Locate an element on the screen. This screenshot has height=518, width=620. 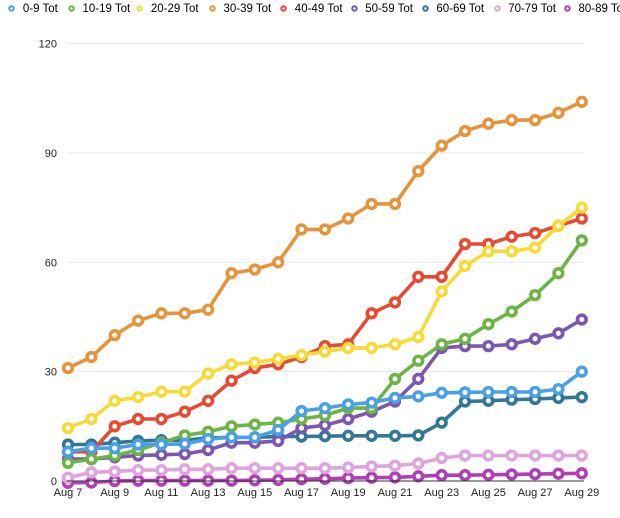
svg-text: 90 is located at coordinates (51, 154).